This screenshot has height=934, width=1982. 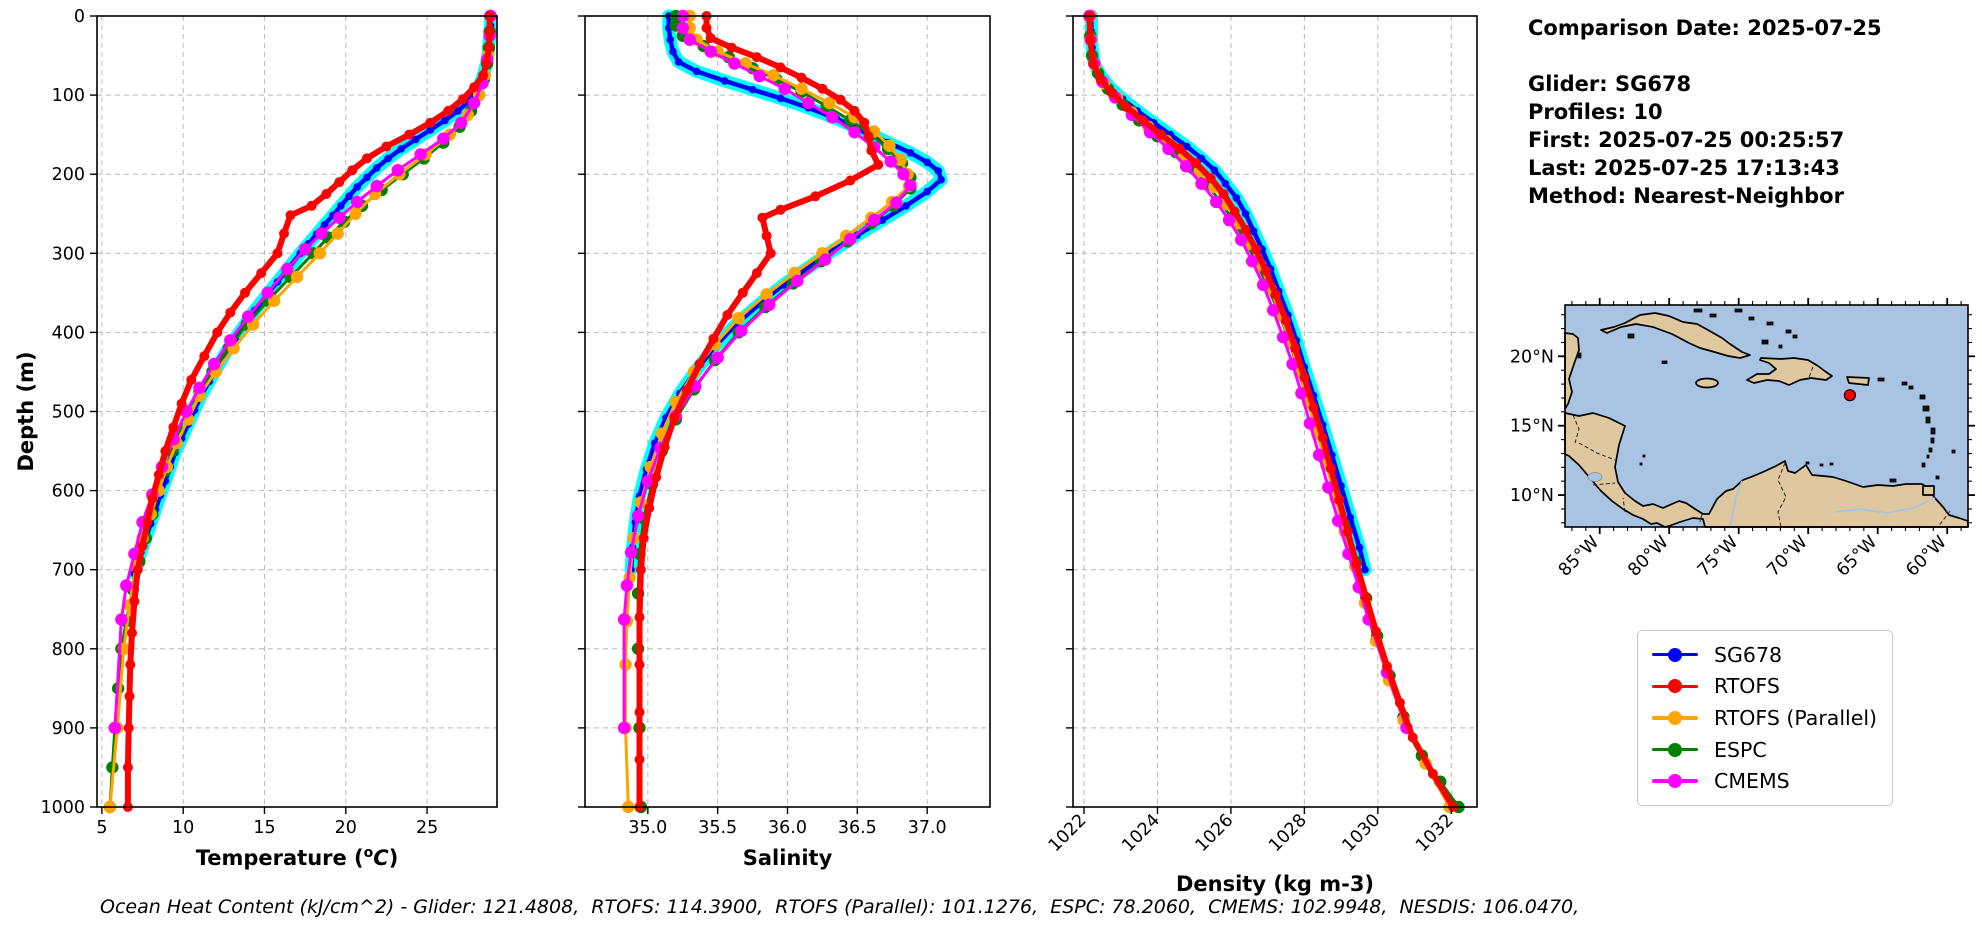 What do you see at coordinates (1532, 427) in the screenshot?
I see `map-y-tick-label: 15°N` at bounding box center [1532, 427].